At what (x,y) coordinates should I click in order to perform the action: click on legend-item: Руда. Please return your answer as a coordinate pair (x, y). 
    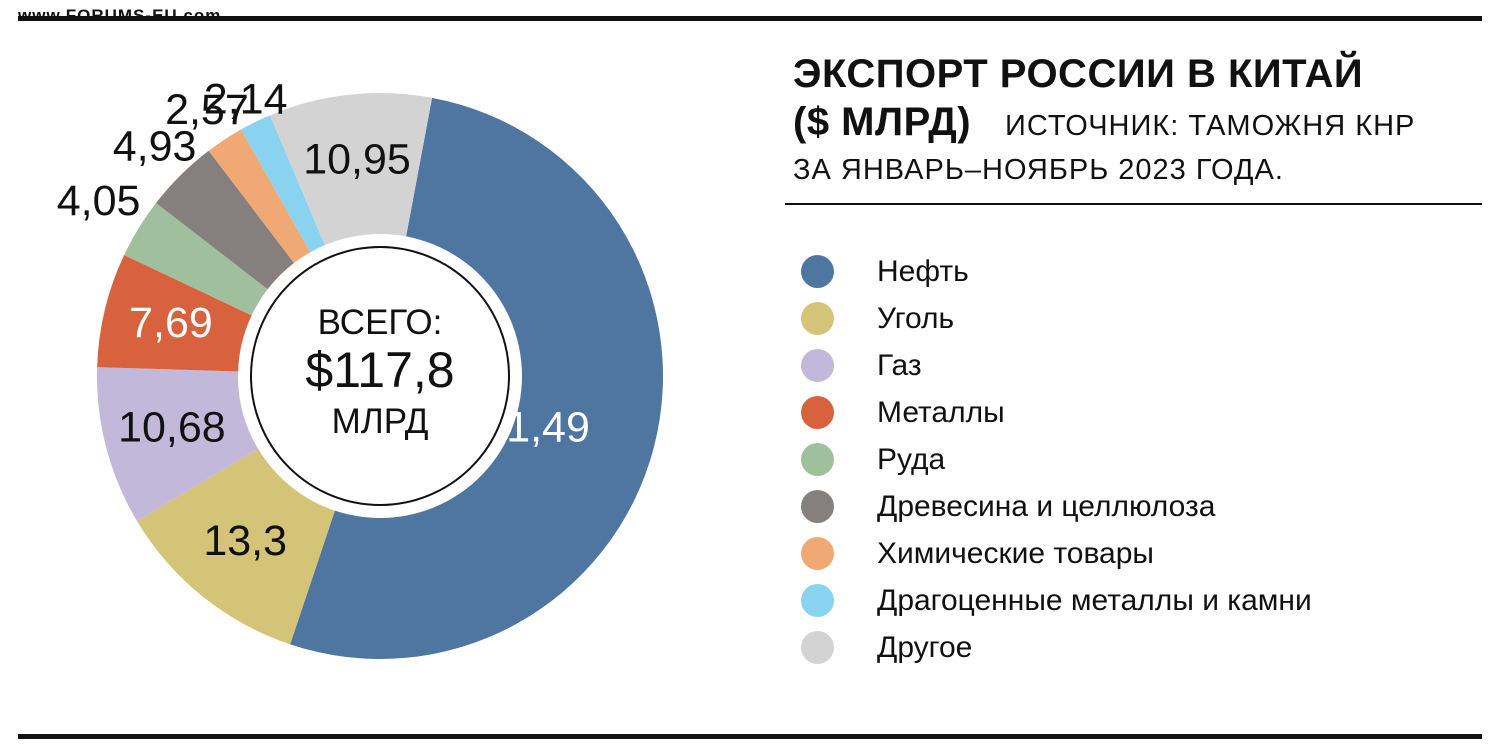
    Looking at the image, I should click on (1056, 459).